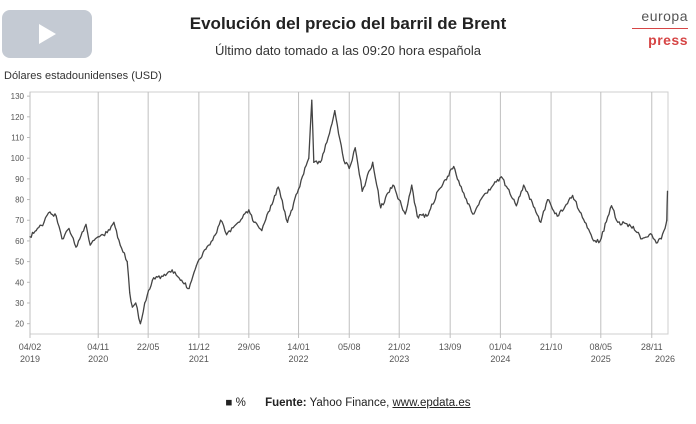  What do you see at coordinates (652, 347) in the screenshot?
I see `x-tick-label: 28/11` at bounding box center [652, 347].